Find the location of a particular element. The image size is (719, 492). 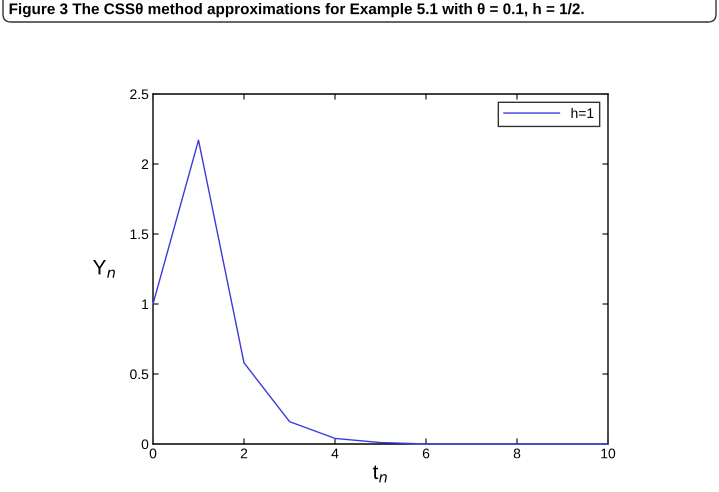

y-tick-label: 1.5 is located at coordinates (139, 234).